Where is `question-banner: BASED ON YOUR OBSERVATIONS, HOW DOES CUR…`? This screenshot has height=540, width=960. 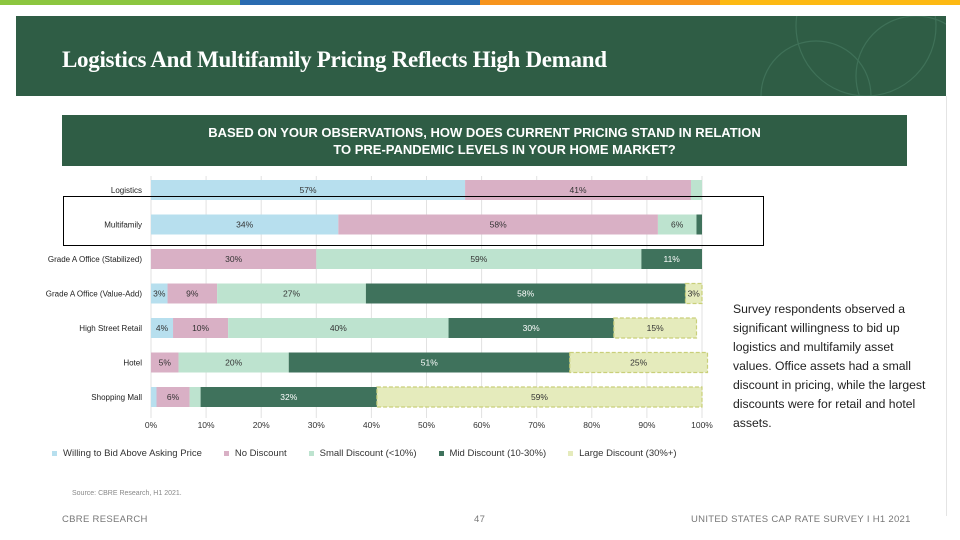
question-banner: BASED ON YOUR OBSERVATIONS, HOW DOES CUR… is located at coordinates (484, 140).